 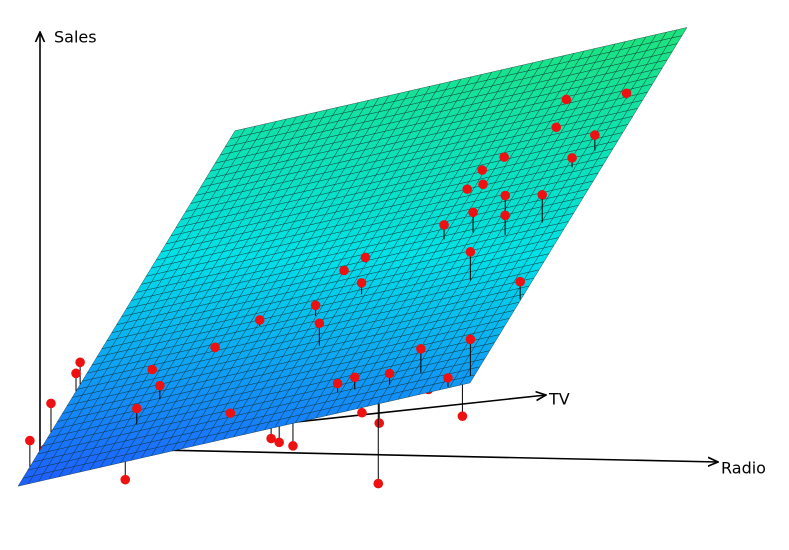 I want to click on x-axis-label: TV, so click(x=559, y=399).